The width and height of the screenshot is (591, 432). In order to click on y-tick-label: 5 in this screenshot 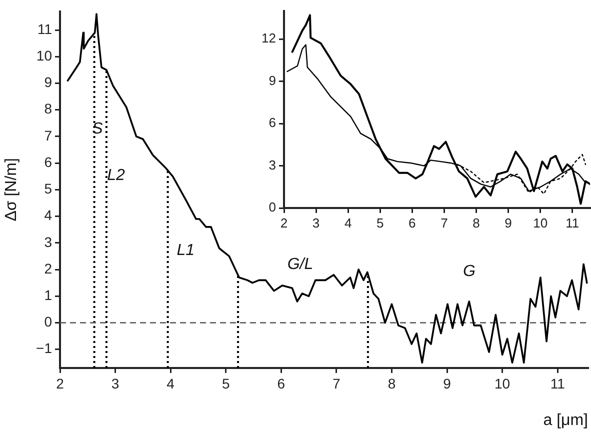, I will do `click(48, 188)`.